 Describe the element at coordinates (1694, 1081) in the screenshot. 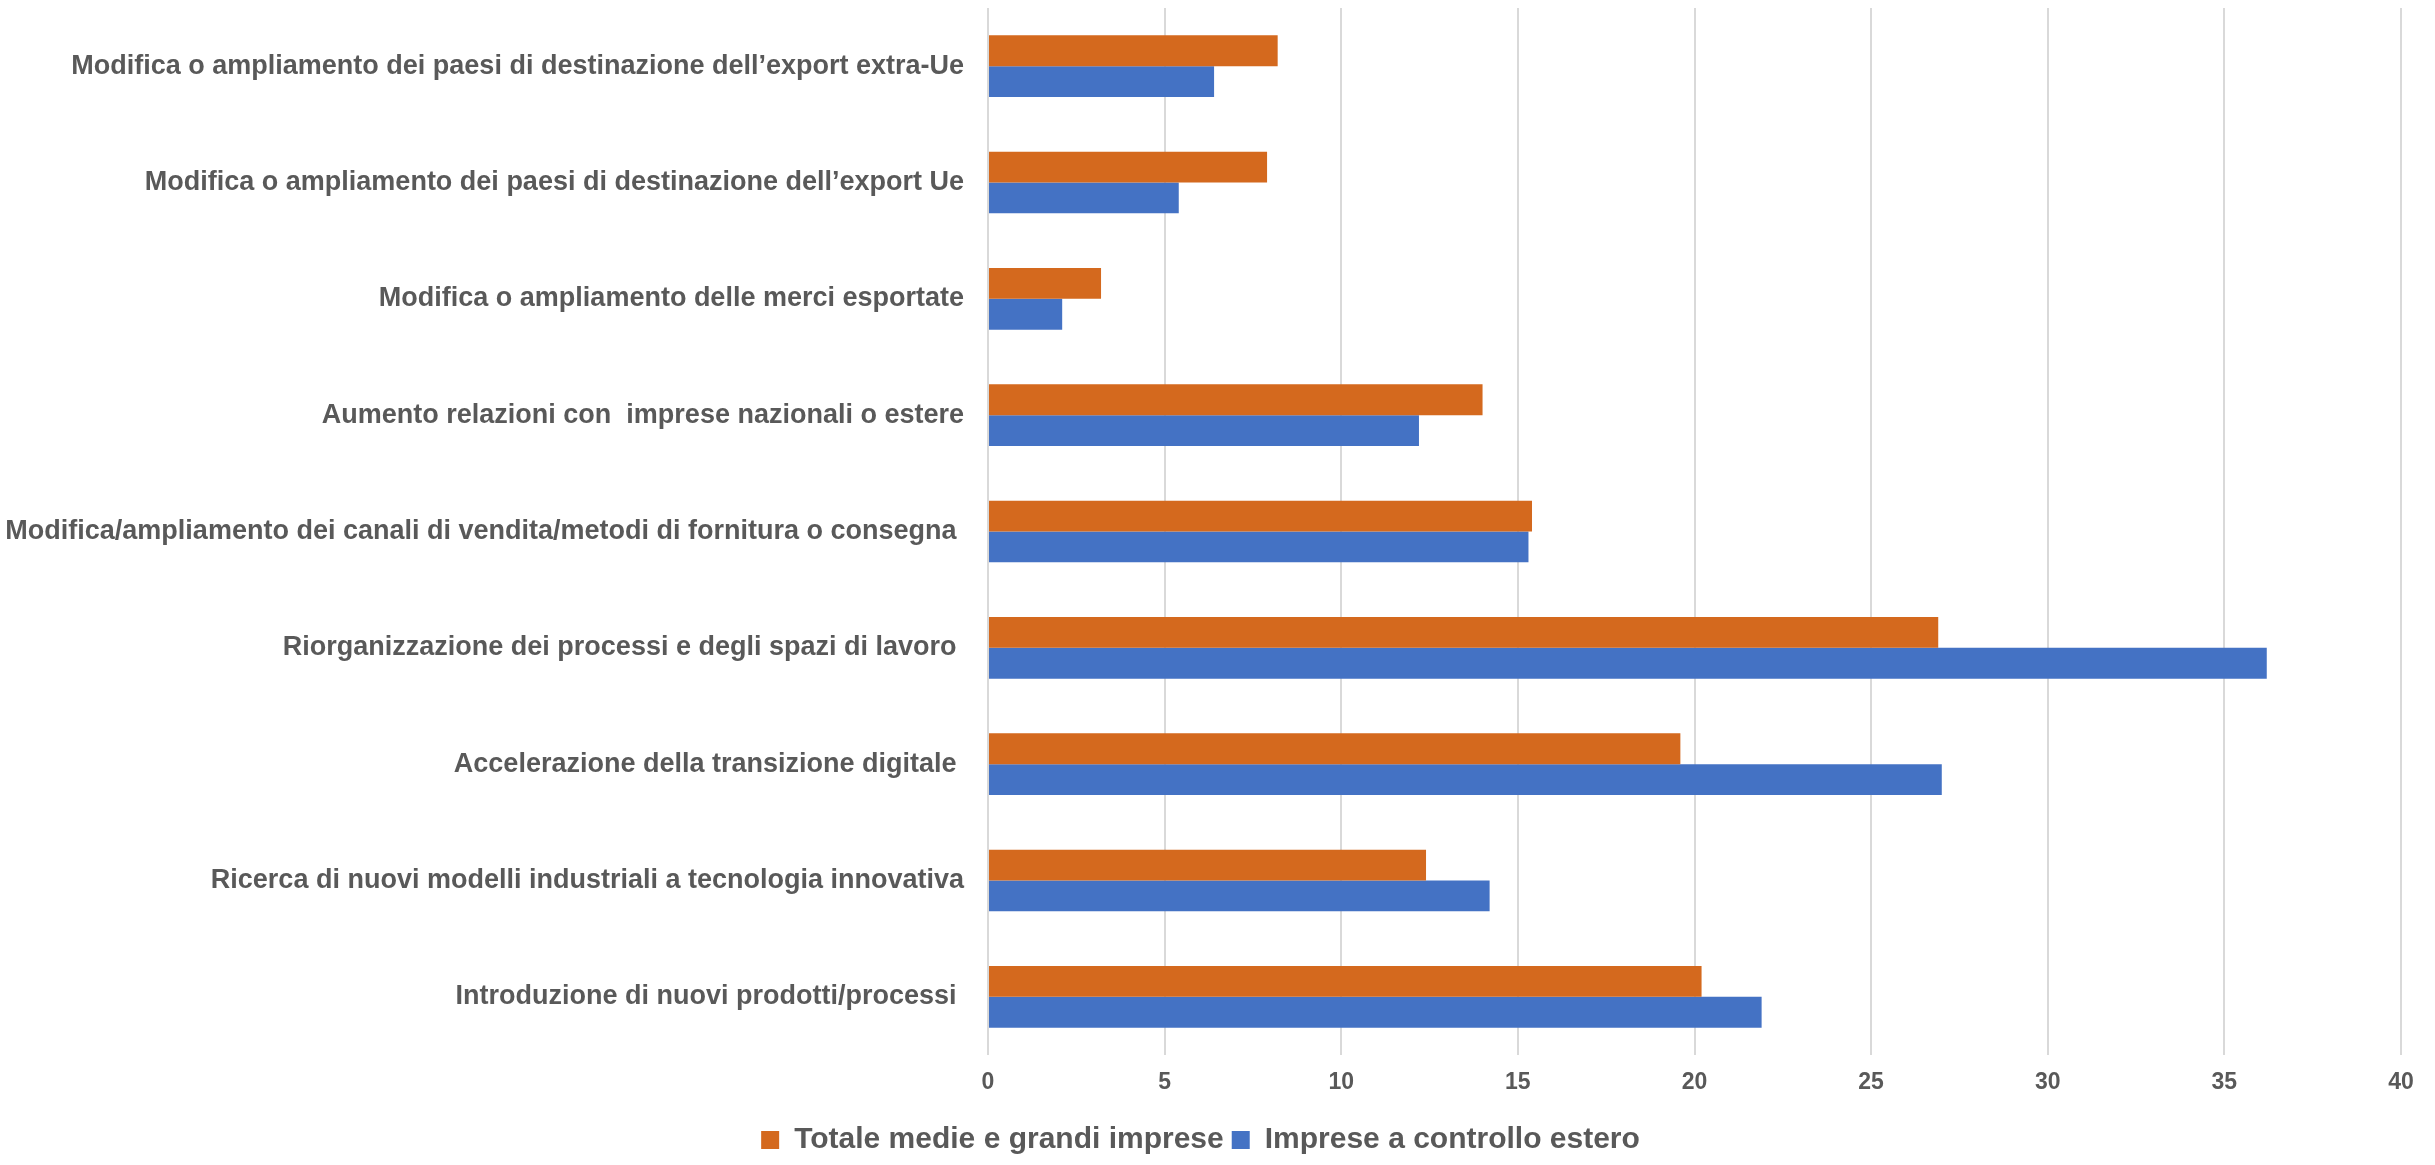

I see `x-tick-label: 20` at that location.